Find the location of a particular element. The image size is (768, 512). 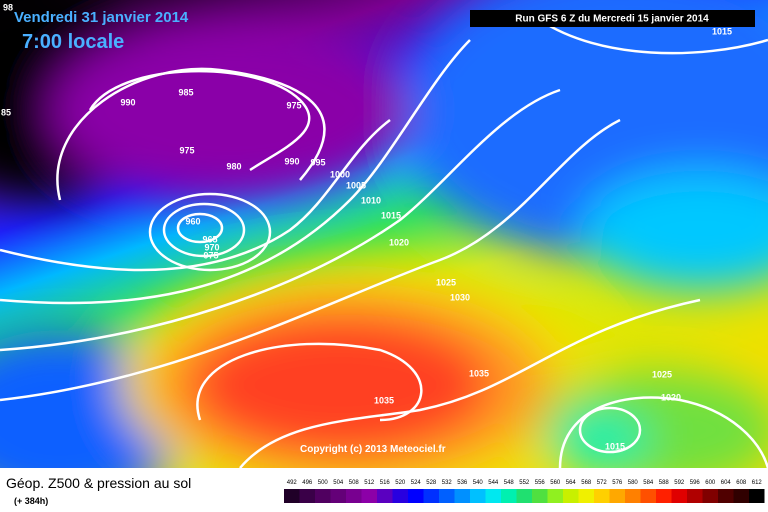

colorbar-label: 552 is located at coordinates (524, 483).